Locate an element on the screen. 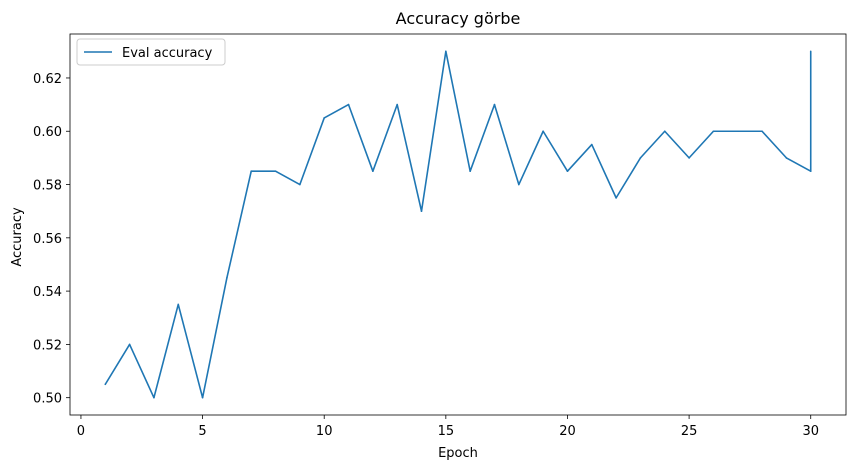  x-tick-label: 5 is located at coordinates (202, 431).